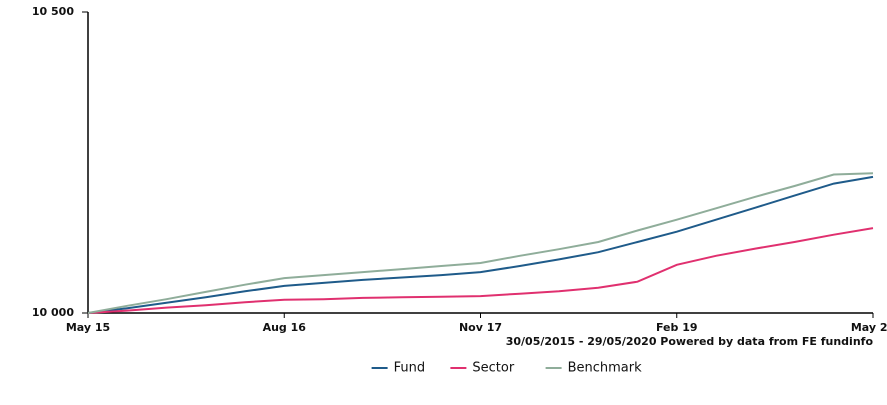 The width and height of the screenshot is (887, 405). What do you see at coordinates (869, 327) in the screenshot?
I see `x-tick-label: May 20` at bounding box center [869, 327].